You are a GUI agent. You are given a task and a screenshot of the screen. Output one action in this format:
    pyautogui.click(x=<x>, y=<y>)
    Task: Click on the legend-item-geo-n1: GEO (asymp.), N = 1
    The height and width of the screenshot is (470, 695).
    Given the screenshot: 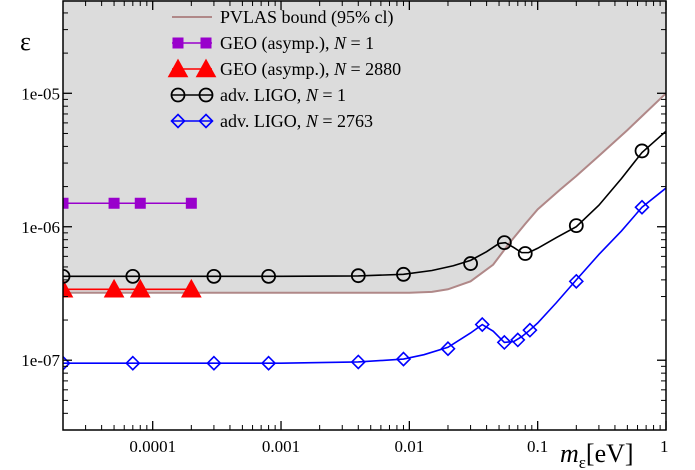 What is the action you would take?
    pyautogui.click(x=273, y=43)
    